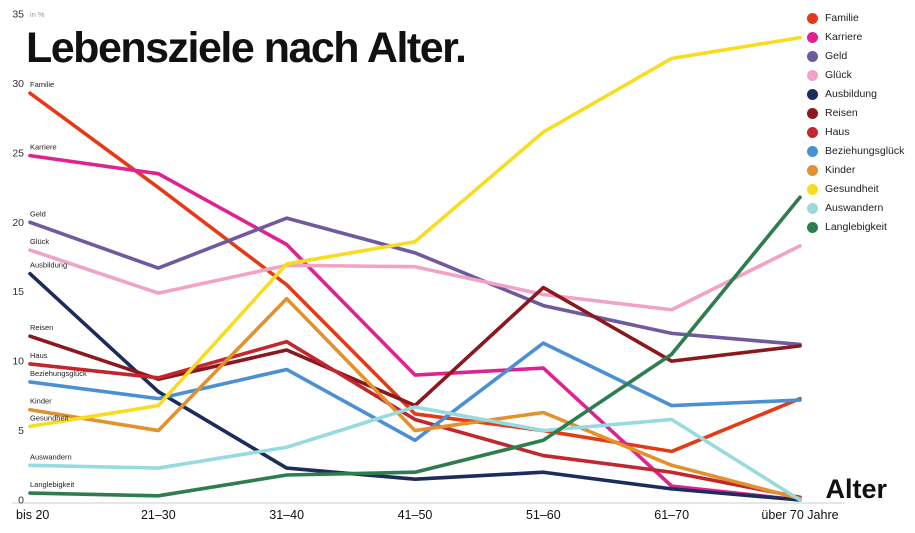 The height and width of the screenshot is (533, 915). I want to click on legend-label: Reisen, so click(841, 113).